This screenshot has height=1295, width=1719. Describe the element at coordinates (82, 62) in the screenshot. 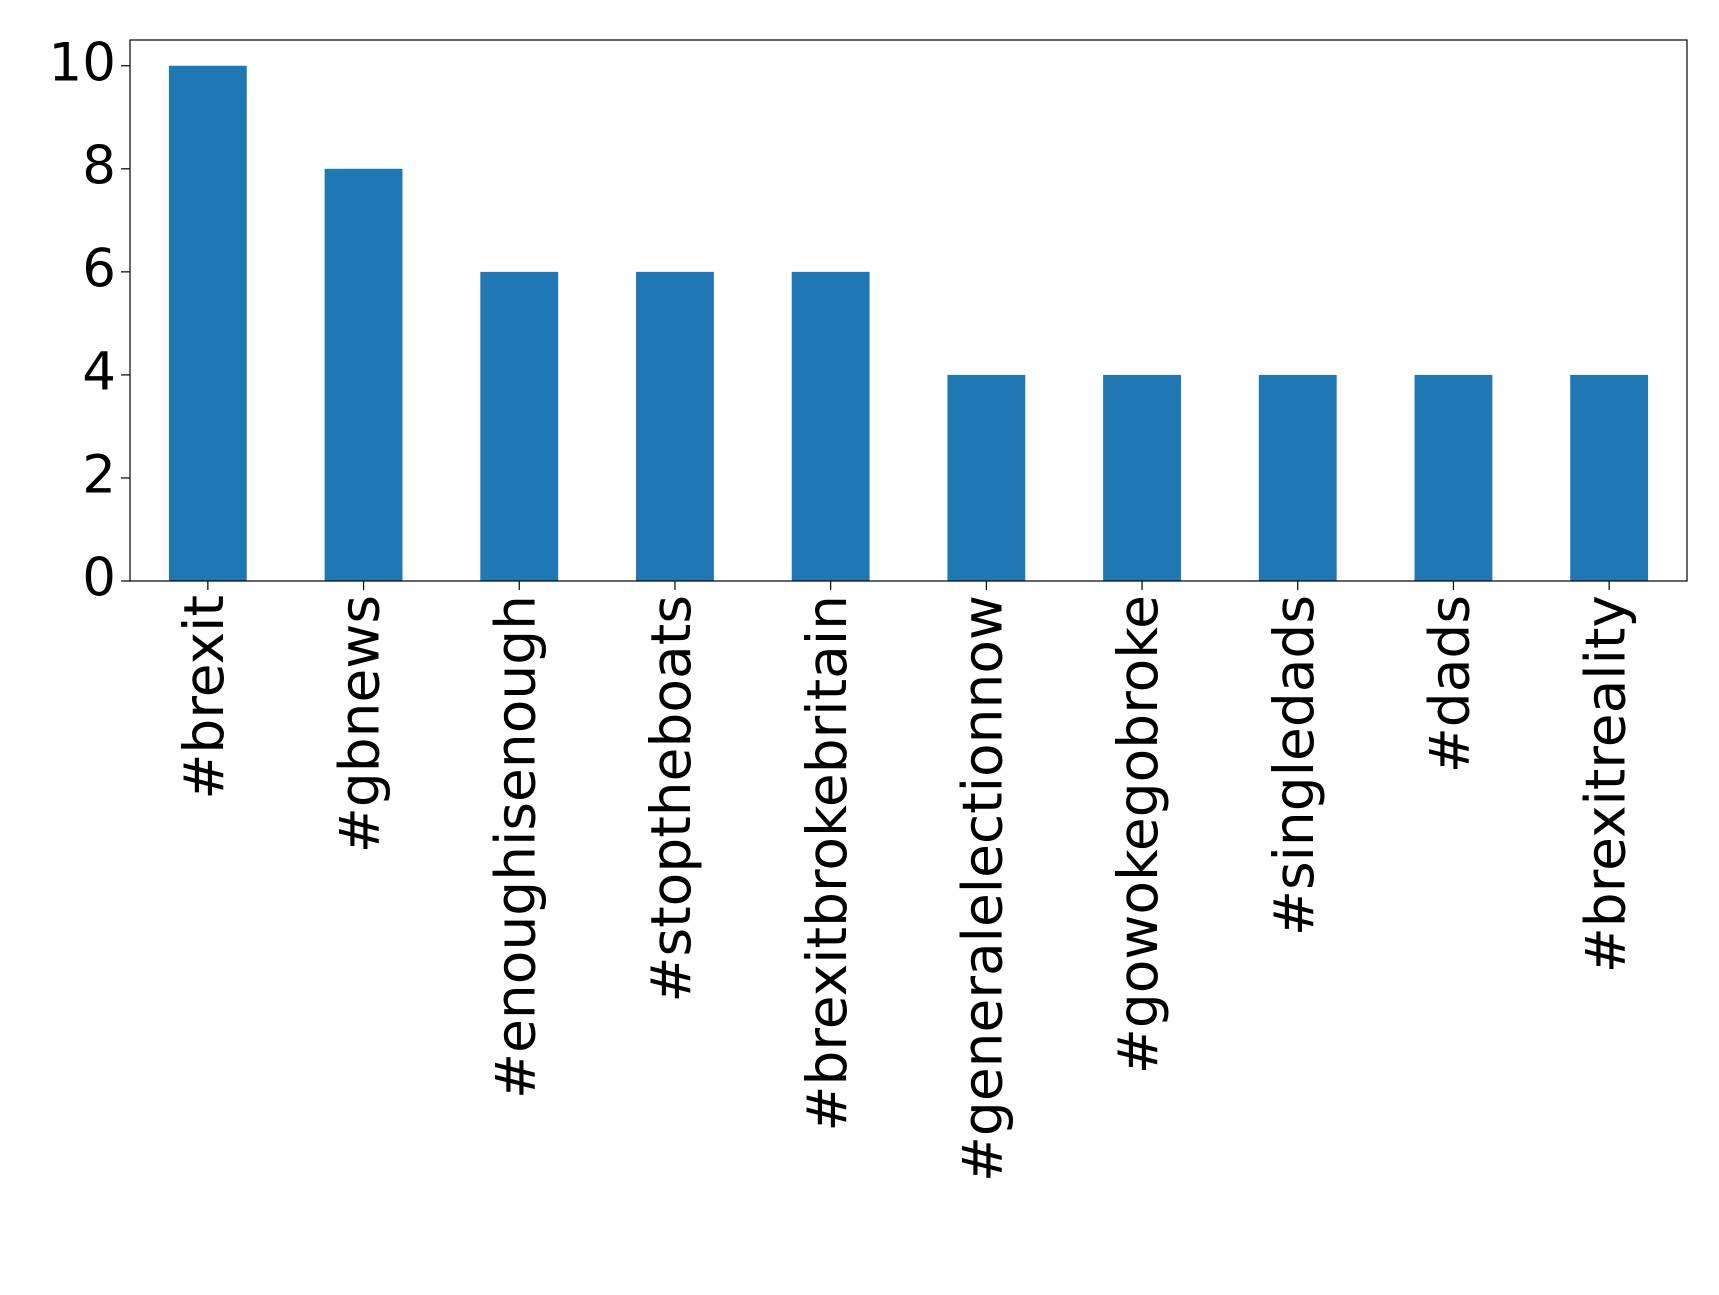

I see `y-tick-label: 10` at that location.